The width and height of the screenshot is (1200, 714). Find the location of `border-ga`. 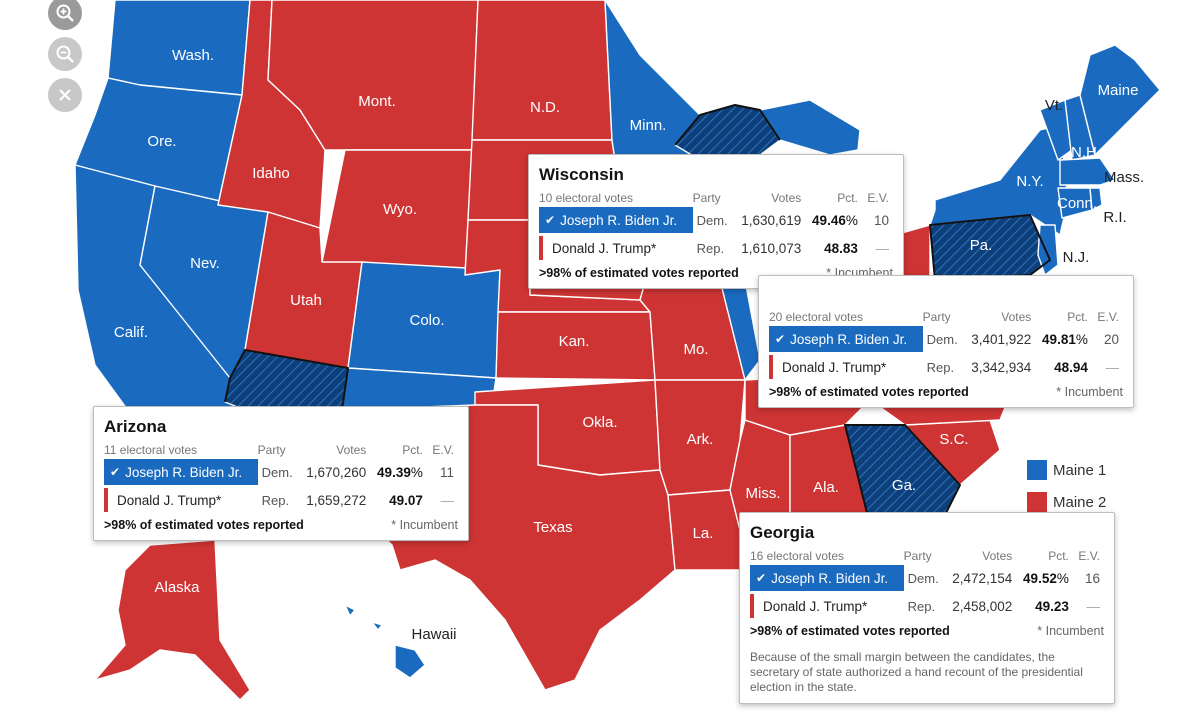

border-ga is located at coordinates (902, 475).